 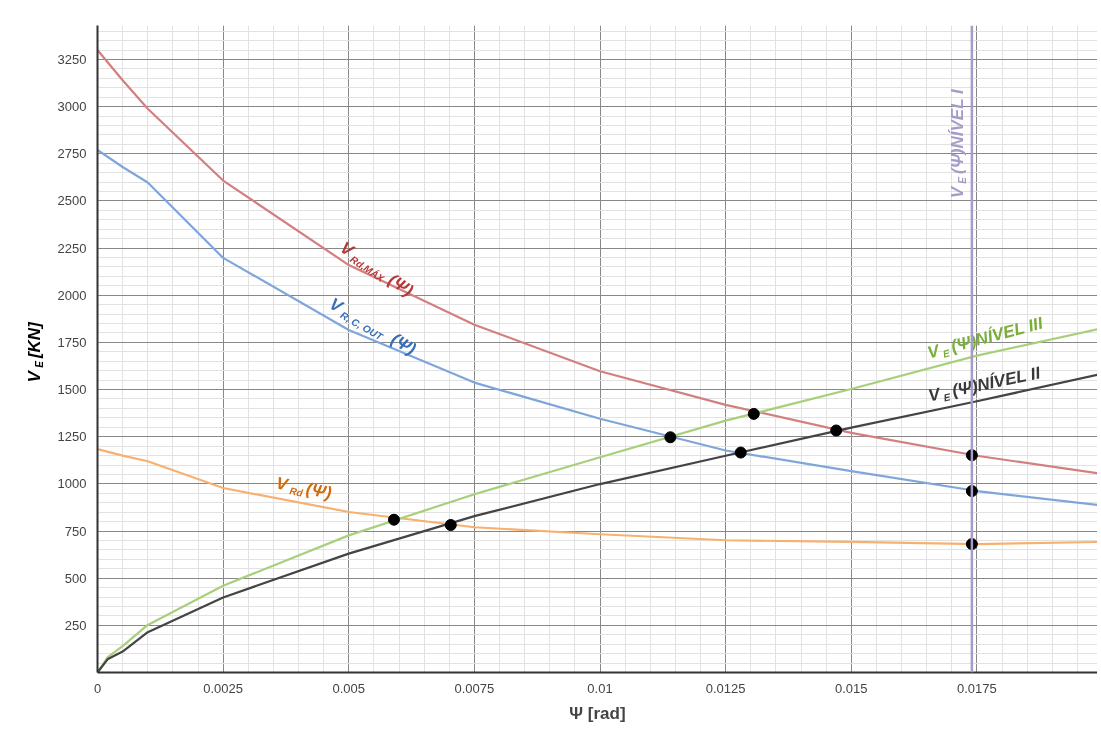 I want to click on y-tick-label: 3250, so click(x=72, y=59).